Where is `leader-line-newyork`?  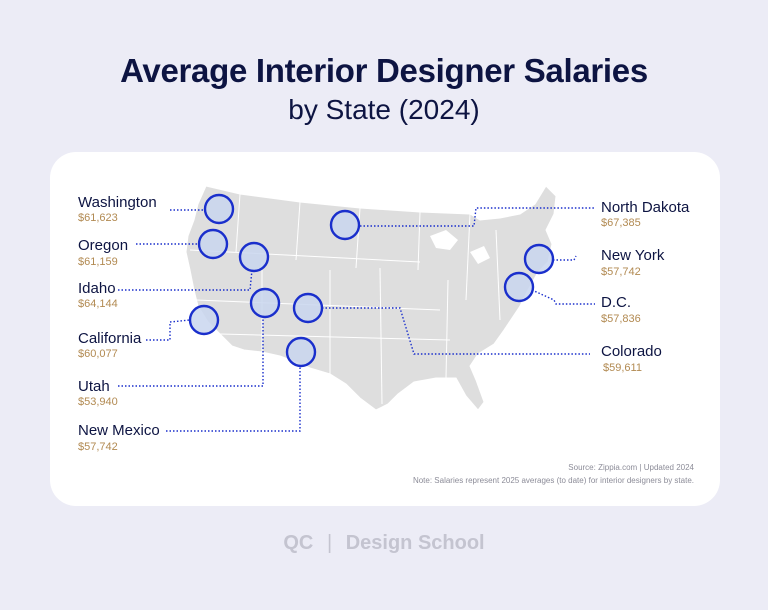 leader-line-newyork is located at coordinates (565, 258).